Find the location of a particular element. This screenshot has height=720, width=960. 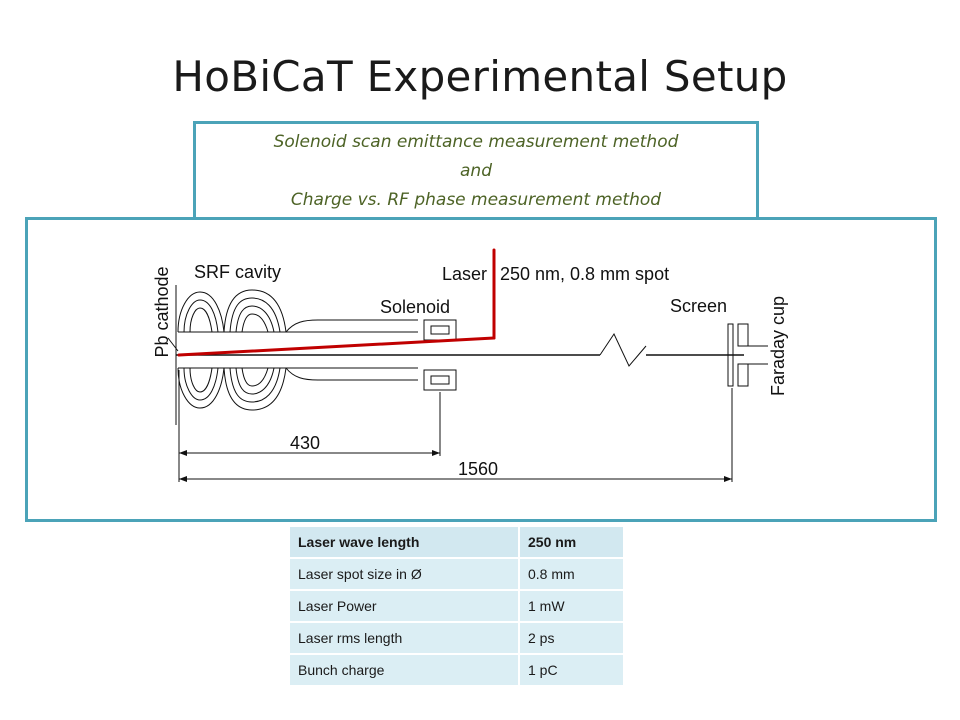

cathode-arrow is located at coordinates (173, 344).